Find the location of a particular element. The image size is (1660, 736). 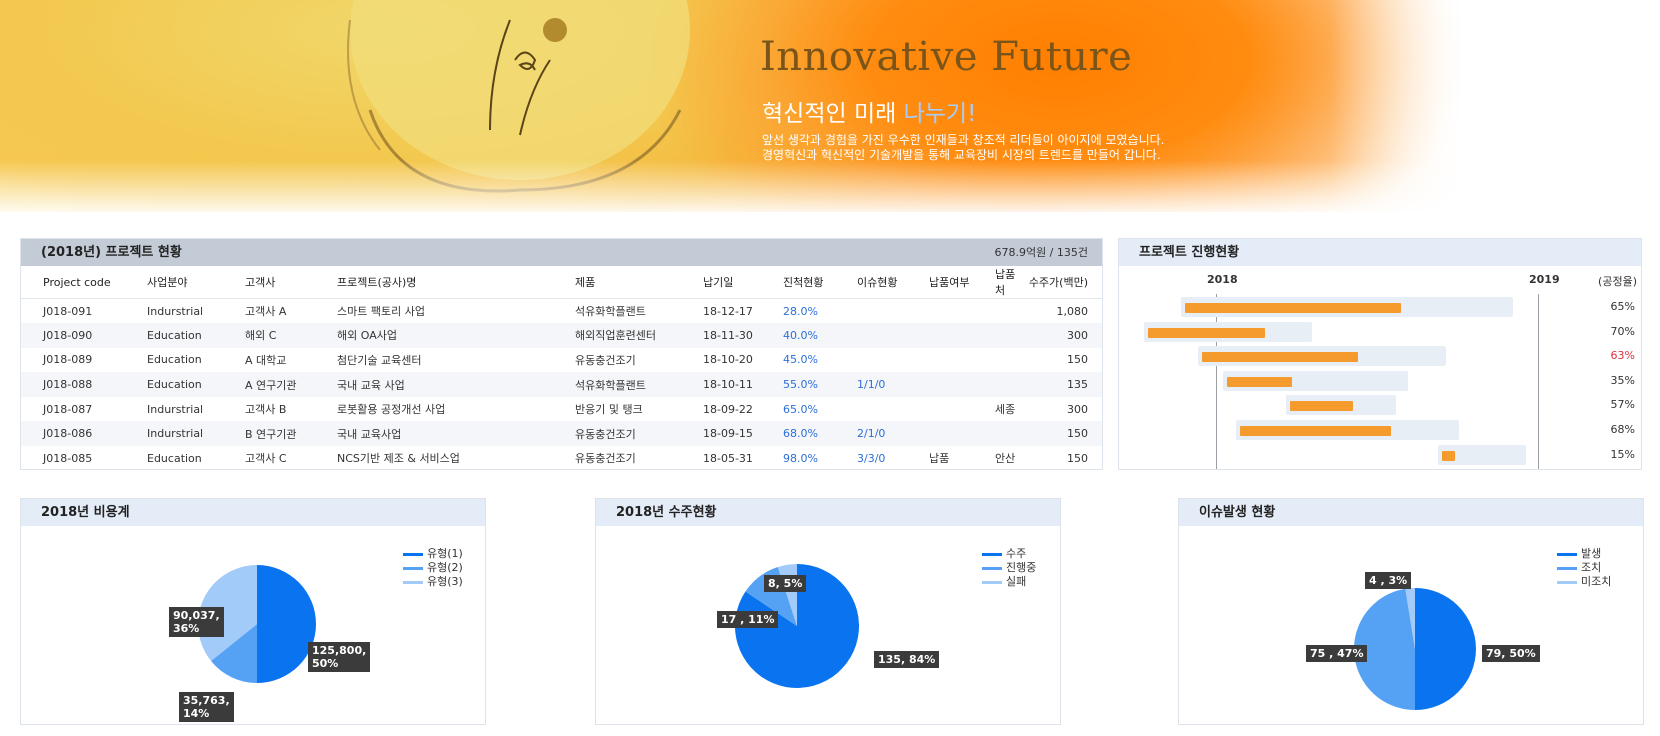

gantt-year-line-2018 is located at coordinates (1216, 381).